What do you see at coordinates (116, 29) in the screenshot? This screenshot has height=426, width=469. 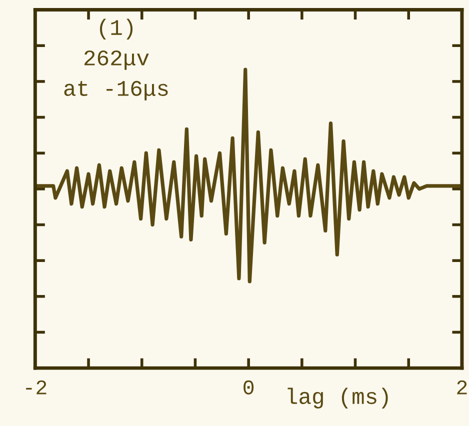 I see `text: (1)` at bounding box center [116, 29].